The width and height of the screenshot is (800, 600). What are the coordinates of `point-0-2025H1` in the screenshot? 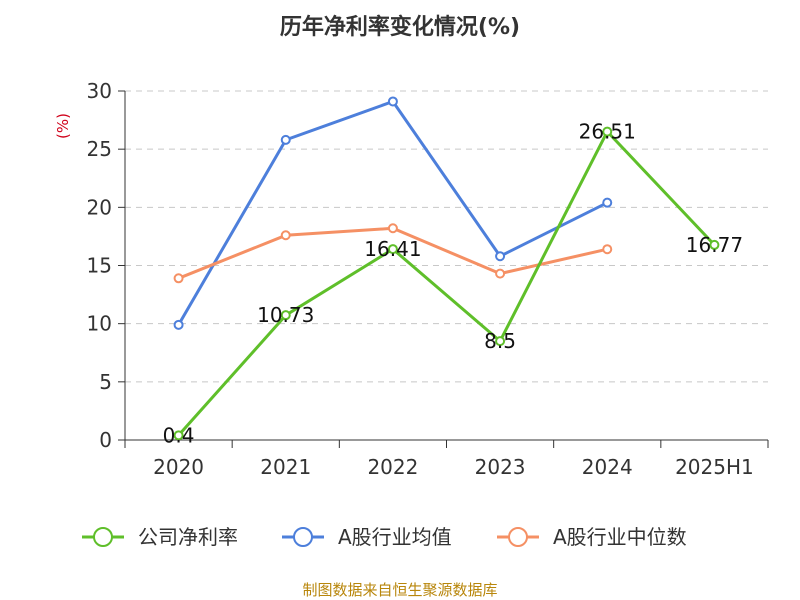 It's located at (714, 244).